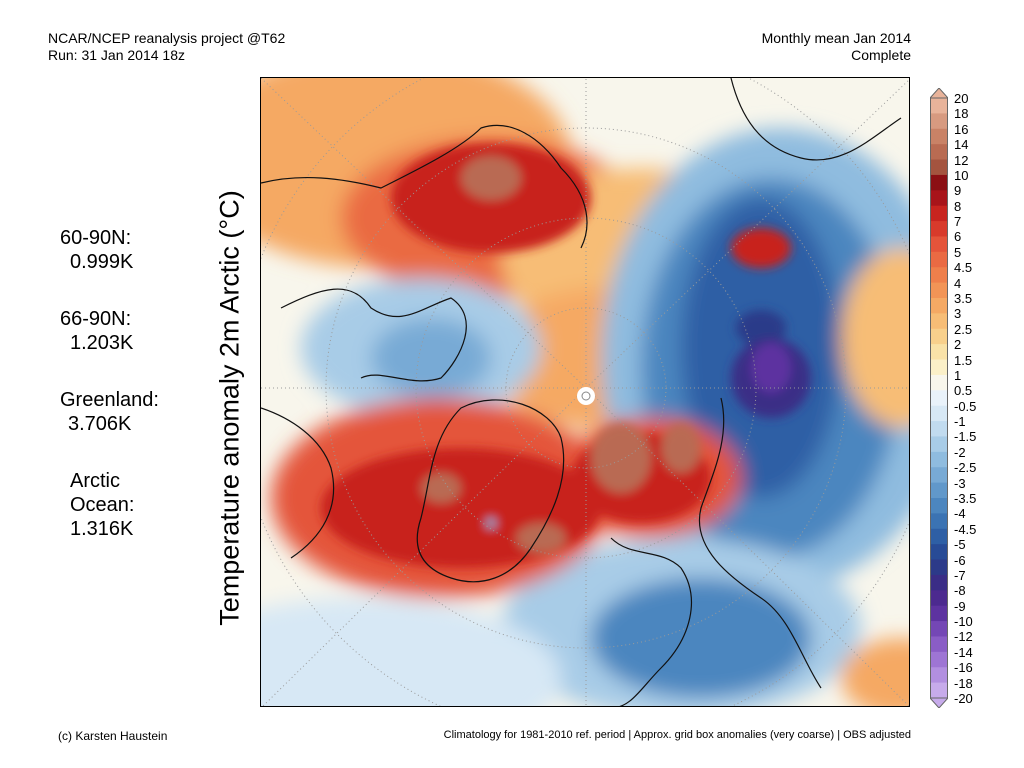 The height and width of the screenshot is (768, 1024). What do you see at coordinates (939, 93) in the screenshot?
I see `colorbar-max-arrow` at bounding box center [939, 93].